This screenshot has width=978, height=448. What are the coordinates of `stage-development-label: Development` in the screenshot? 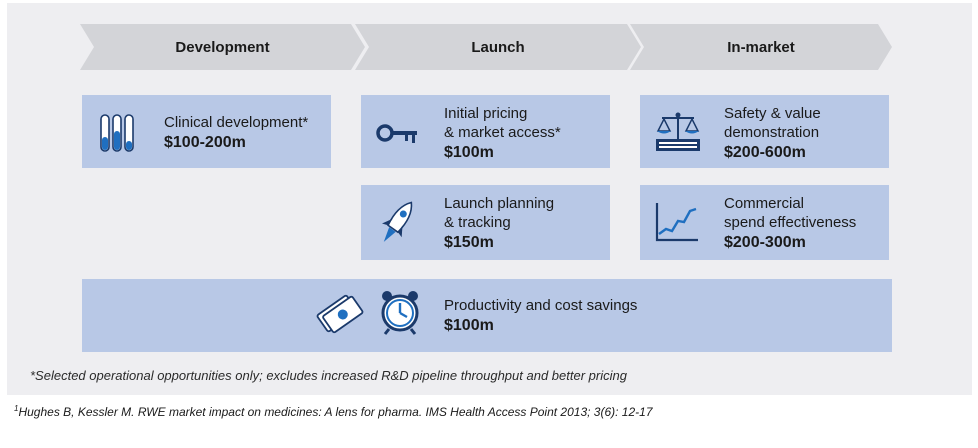 It's located at (222, 47).